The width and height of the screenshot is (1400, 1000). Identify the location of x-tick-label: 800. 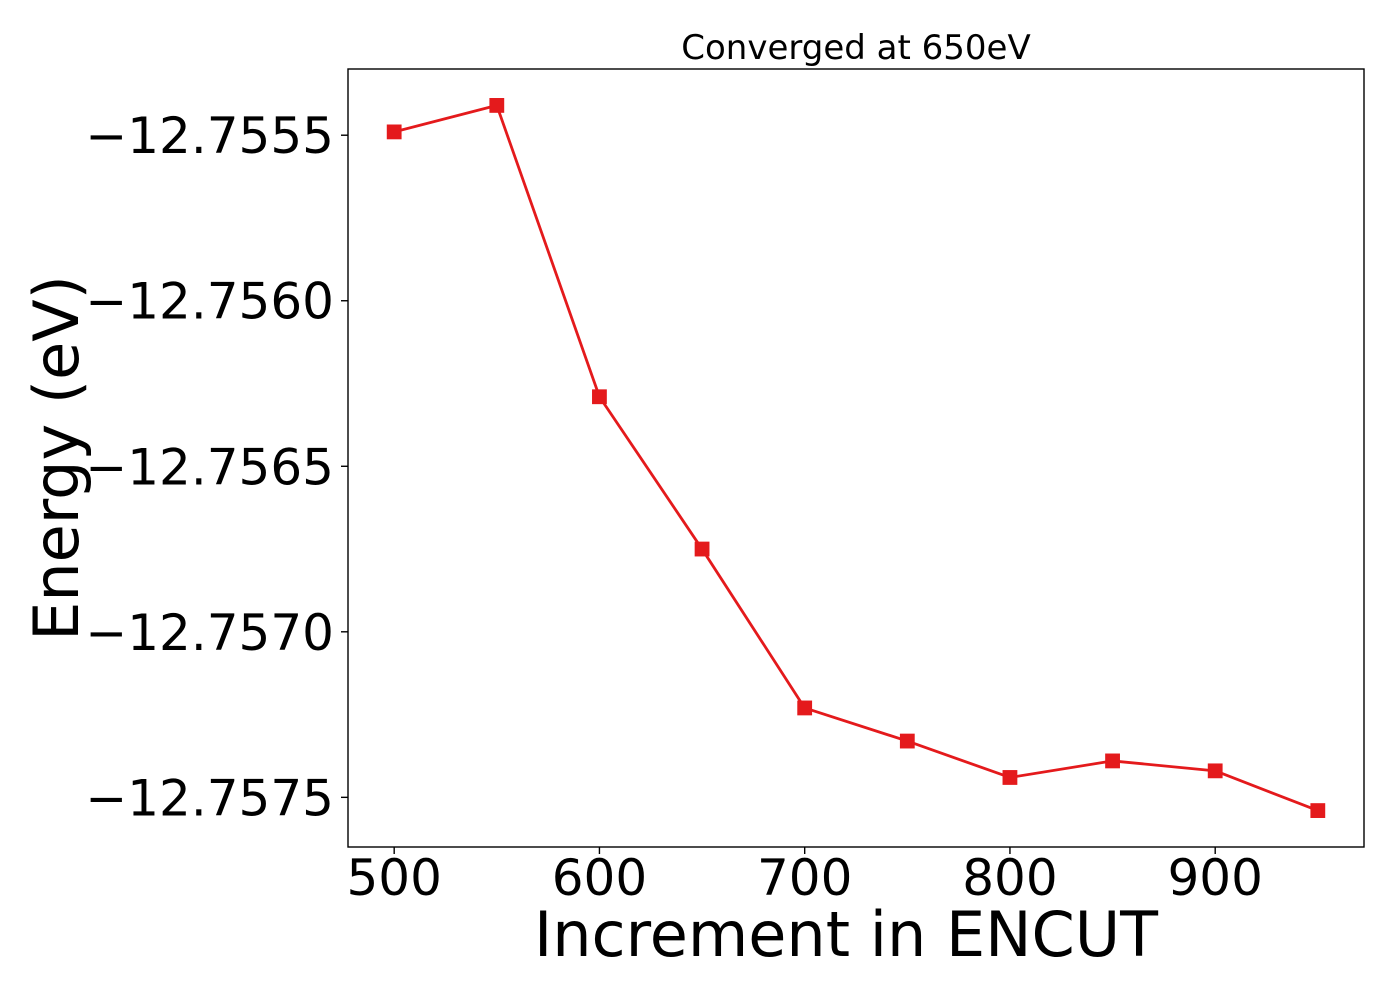
(1009, 878).